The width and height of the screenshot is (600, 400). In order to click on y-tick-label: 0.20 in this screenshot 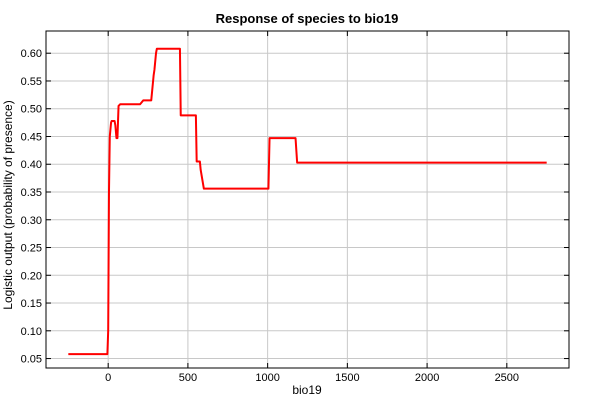, I will do `click(31, 276)`.